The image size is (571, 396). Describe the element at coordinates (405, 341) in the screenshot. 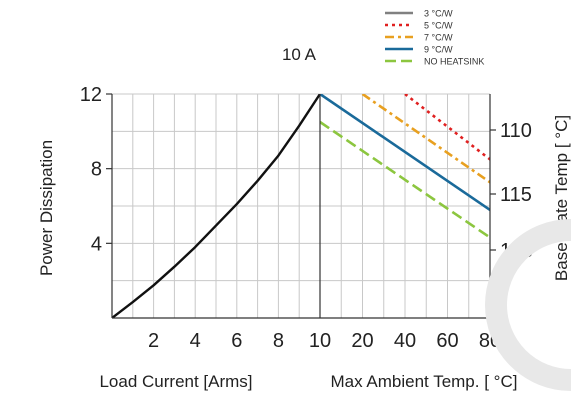

I see `right-x-tick-label: 40` at that location.